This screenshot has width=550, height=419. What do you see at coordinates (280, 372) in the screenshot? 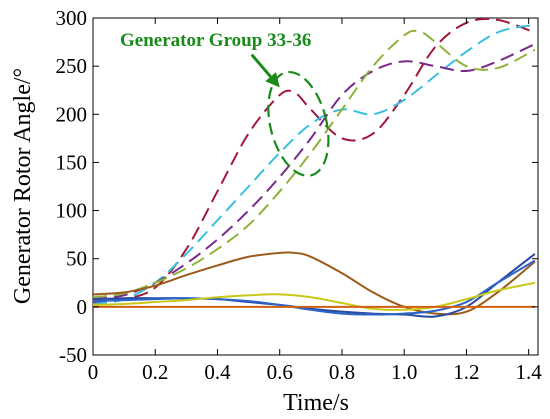
I see `x-tick-label: 0.6` at bounding box center [280, 372].